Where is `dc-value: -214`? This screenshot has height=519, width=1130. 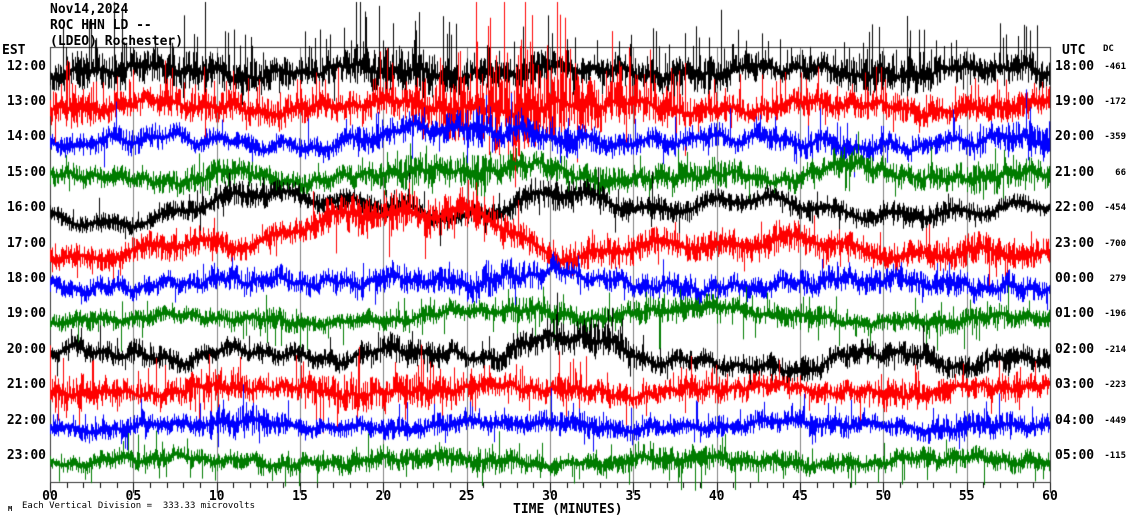
dc-value: -214 is located at coordinates (1115, 349).